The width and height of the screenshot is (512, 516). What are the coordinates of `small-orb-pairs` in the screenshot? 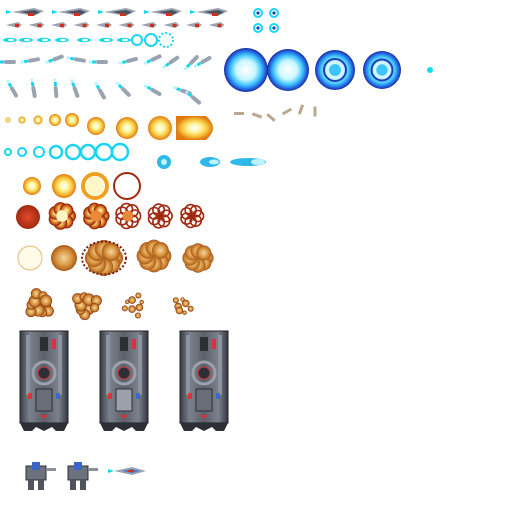 It's located at (266, 20).